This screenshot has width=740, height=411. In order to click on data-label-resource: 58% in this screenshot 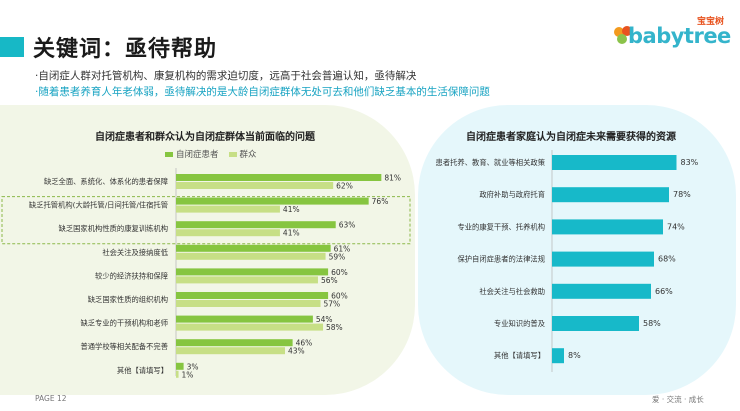, I will do `click(652, 323)`.